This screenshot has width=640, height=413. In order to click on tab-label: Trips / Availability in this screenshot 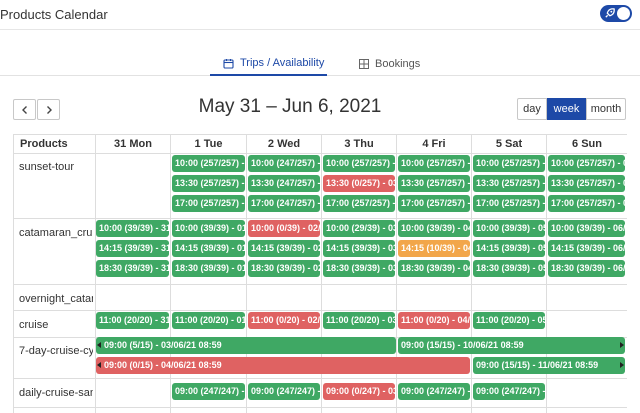, I will do `click(282, 63)`.